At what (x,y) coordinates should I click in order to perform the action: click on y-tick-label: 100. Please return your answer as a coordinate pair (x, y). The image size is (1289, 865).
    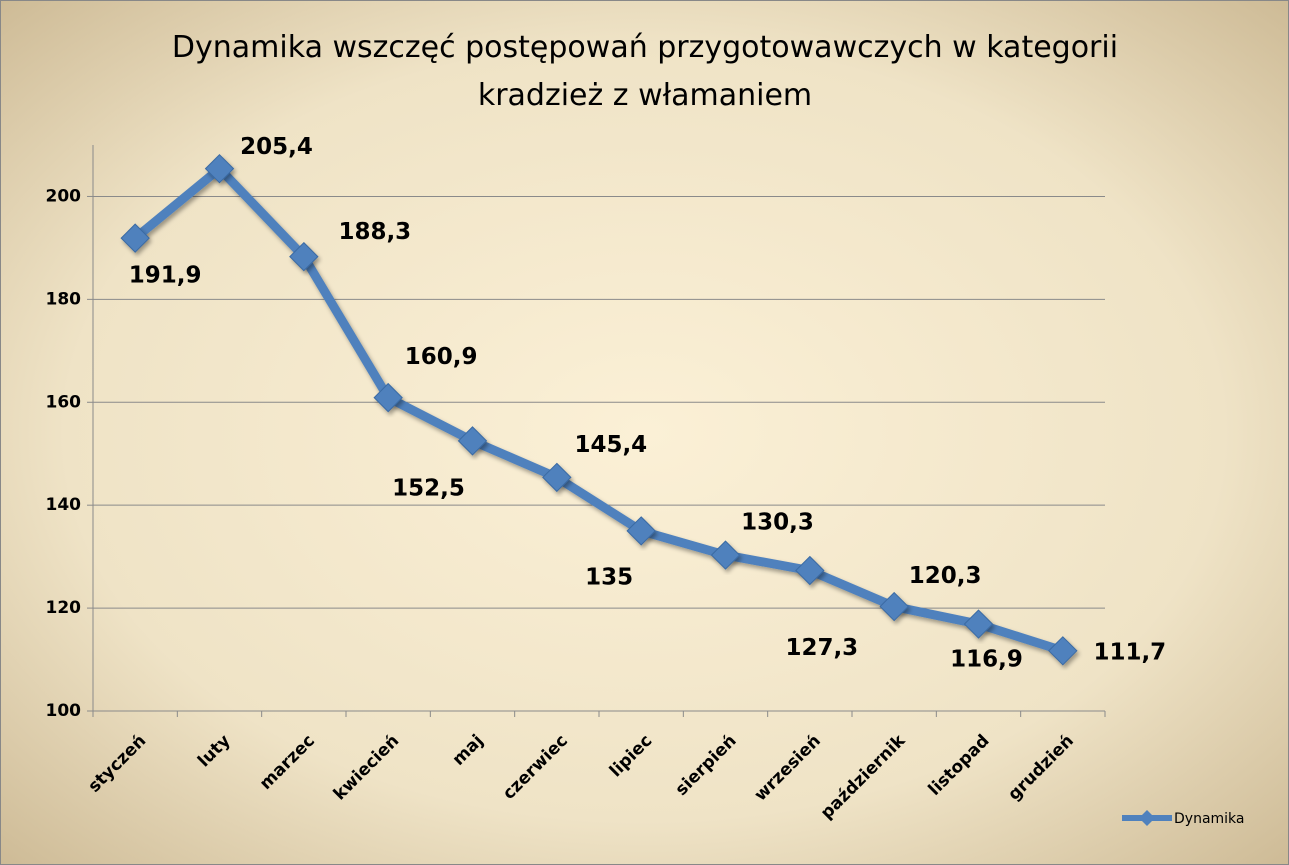
    Looking at the image, I should click on (64, 711).